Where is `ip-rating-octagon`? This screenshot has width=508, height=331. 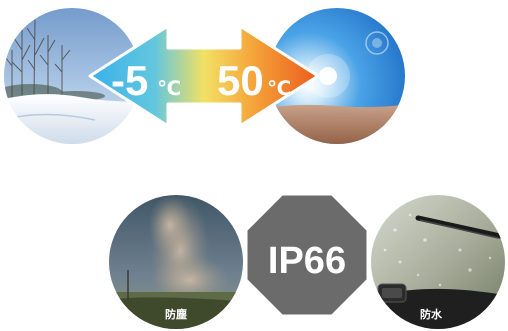
ip-rating-octagon is located at coordinates (307, 255).